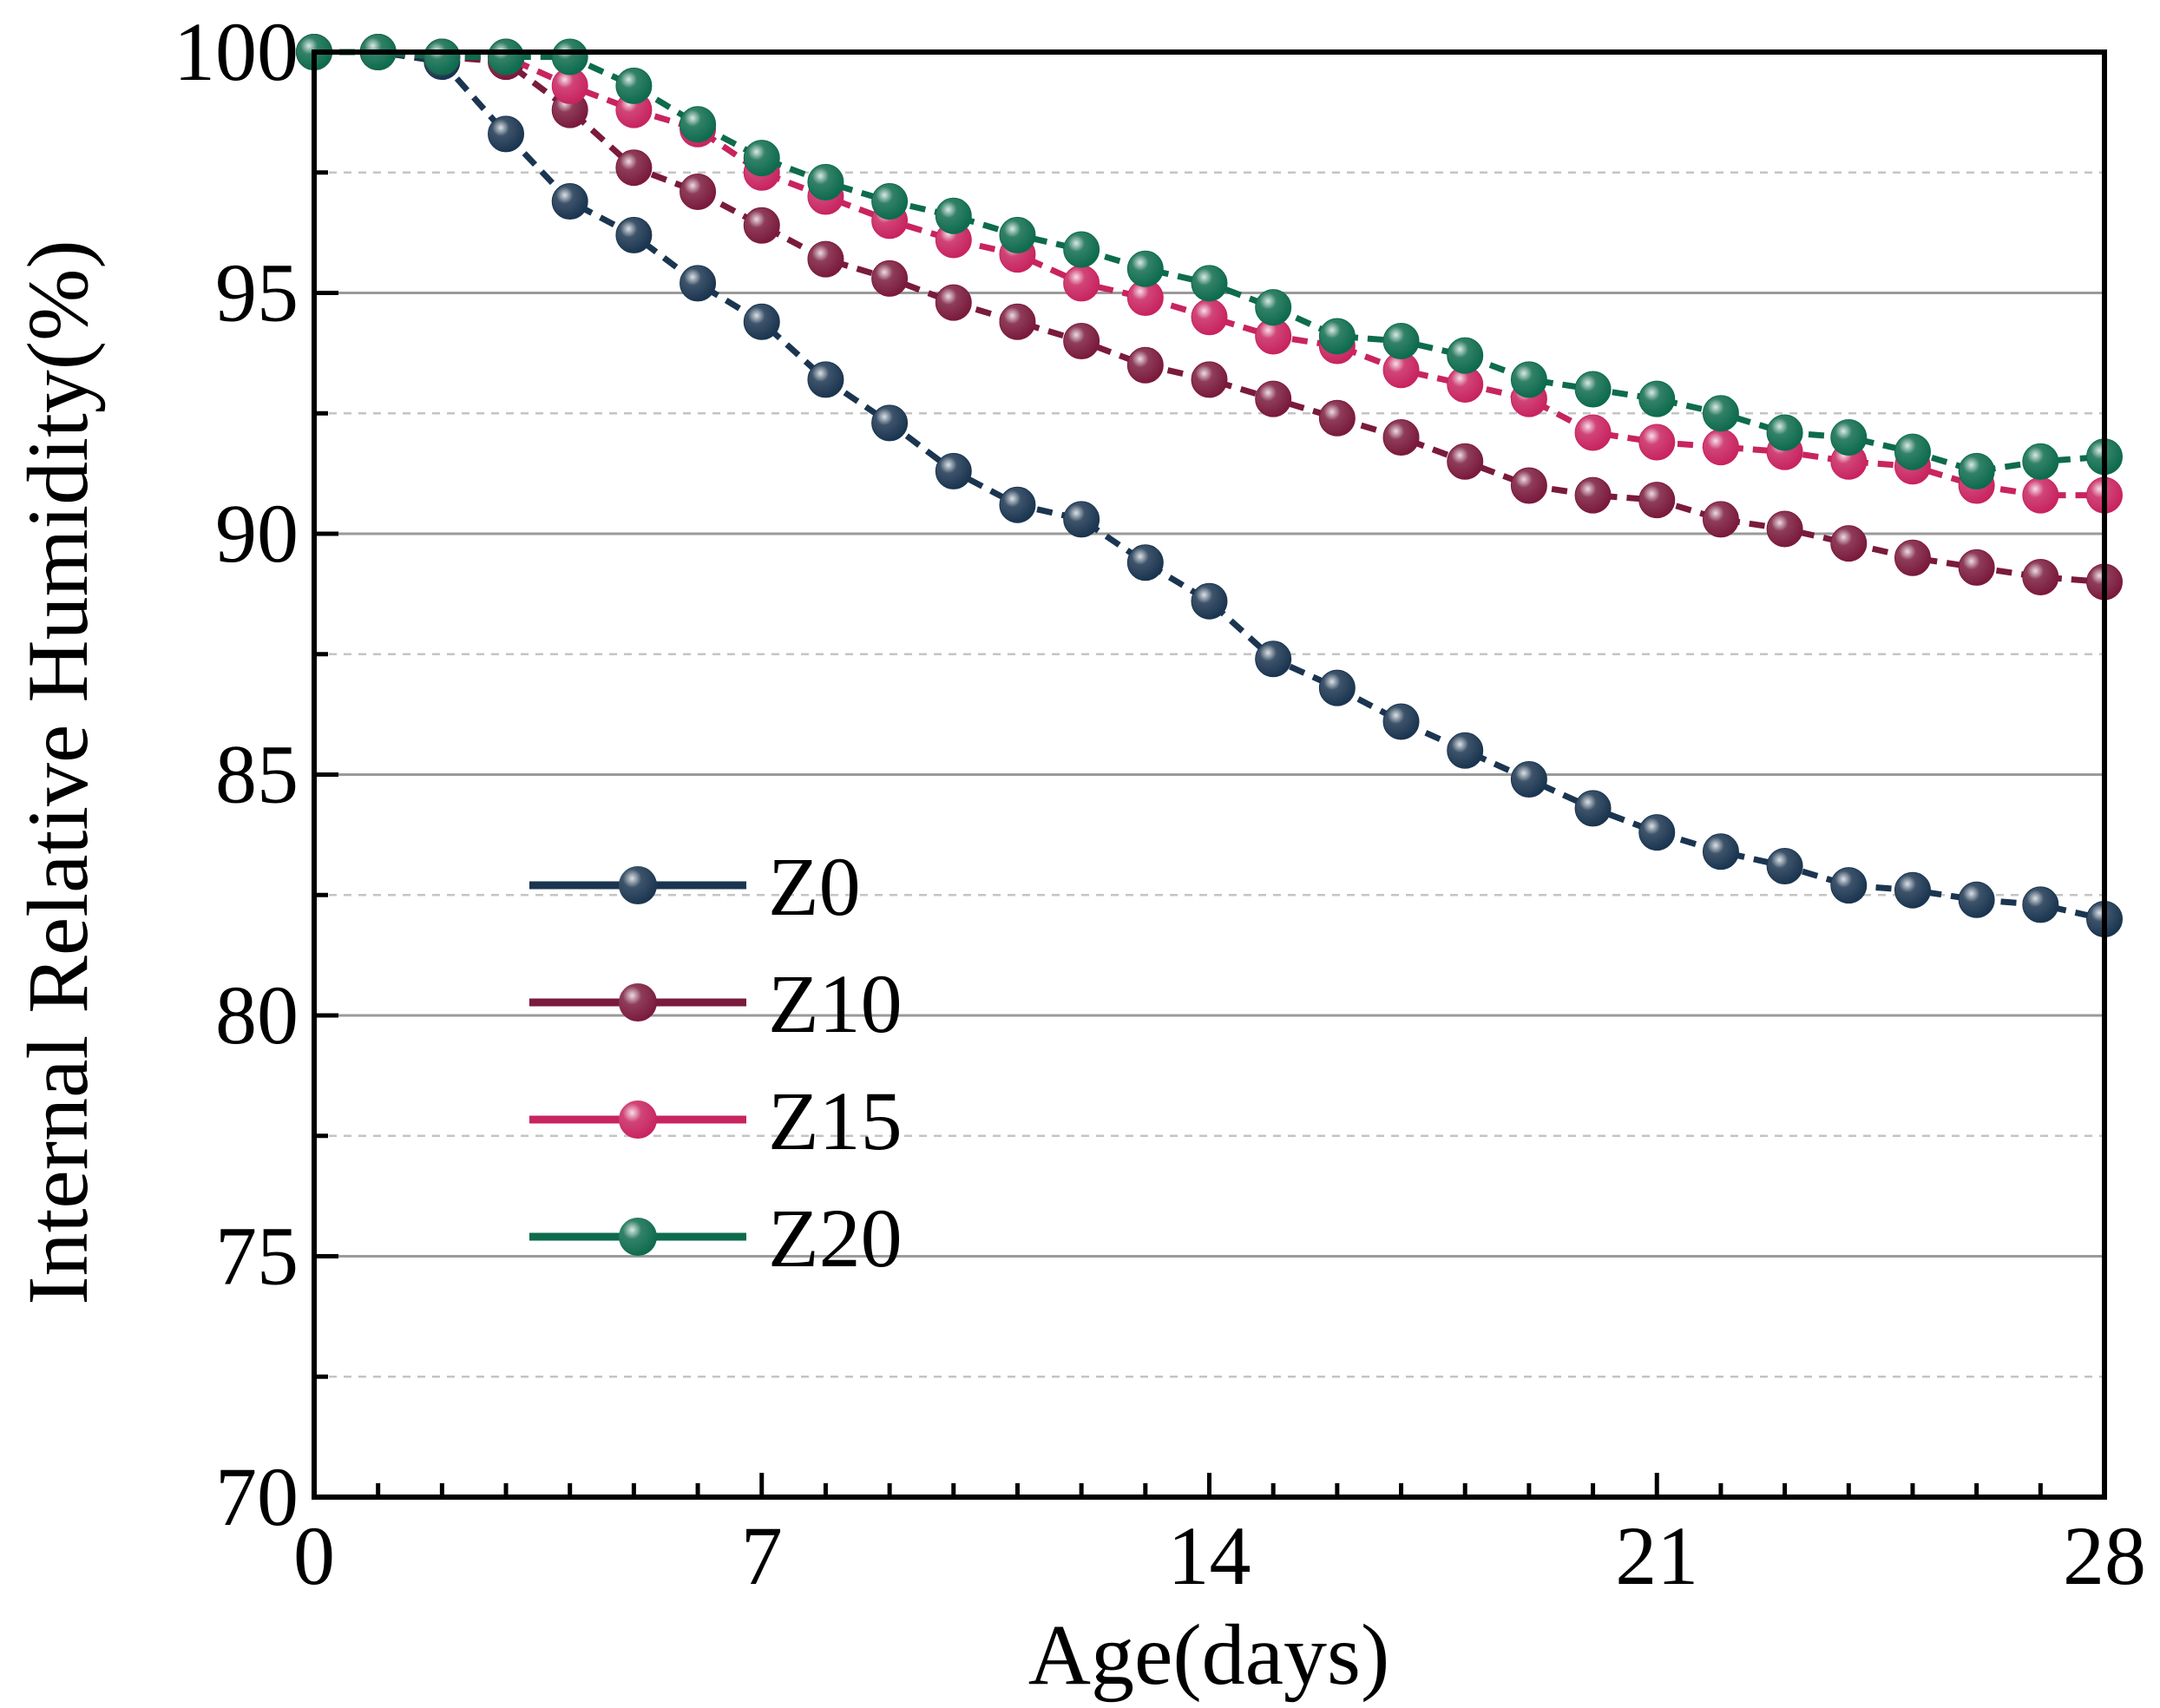 Image resolution: width=2160 pixels, height=1708 pixels. Describe the element at coordinates (257, 533) in the screenshot. I see `y-tick-label: 90` at that location.